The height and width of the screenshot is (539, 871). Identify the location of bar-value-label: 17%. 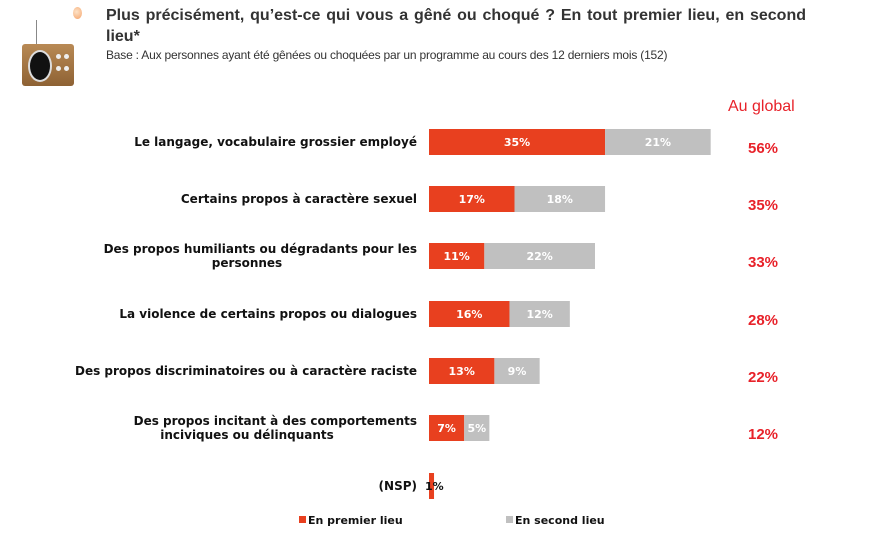
(472, 199).